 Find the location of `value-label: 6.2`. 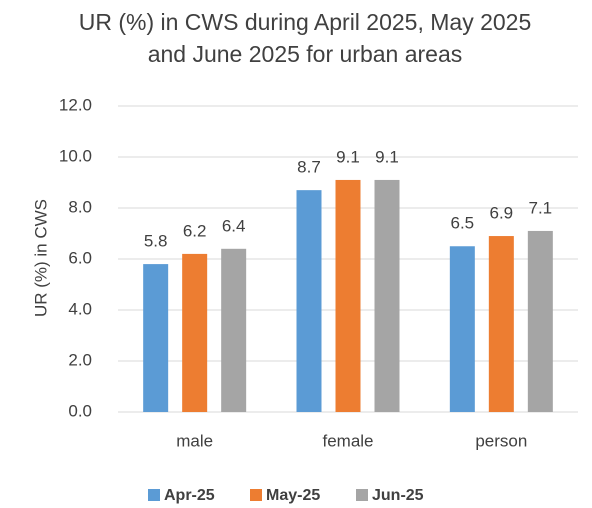

value-label: 6.2 is located at coordinates (195, 230).